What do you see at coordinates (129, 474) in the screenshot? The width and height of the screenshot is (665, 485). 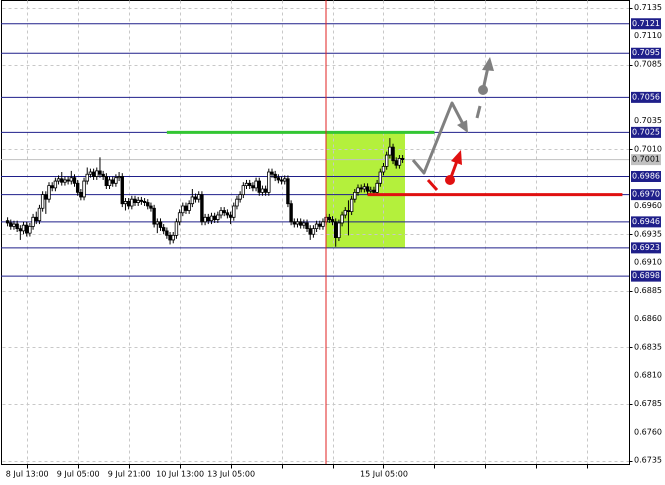 I see `x-tick-label: 9 Jul 21:00` at bounding box center [129, 474].